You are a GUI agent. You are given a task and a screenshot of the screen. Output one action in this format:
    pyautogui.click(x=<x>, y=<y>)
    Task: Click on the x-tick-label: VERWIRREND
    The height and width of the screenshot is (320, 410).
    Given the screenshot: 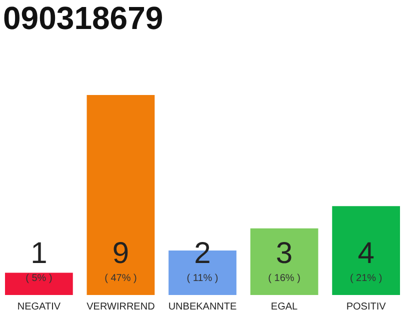 What is the action you would take?
    pyautogui.click(x=120, y=307)
    